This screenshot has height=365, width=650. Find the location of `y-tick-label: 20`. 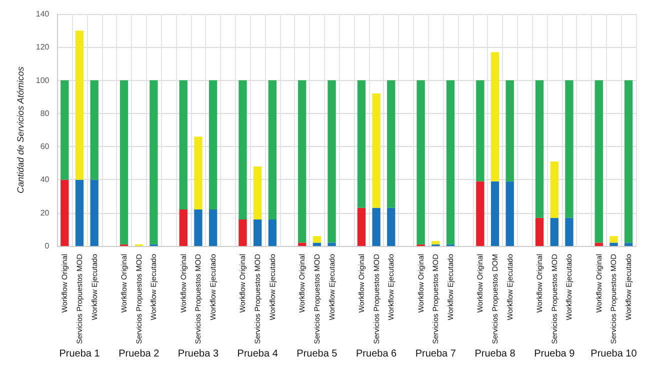

y-tick-label: 20 is located at coordinates (45, 213).